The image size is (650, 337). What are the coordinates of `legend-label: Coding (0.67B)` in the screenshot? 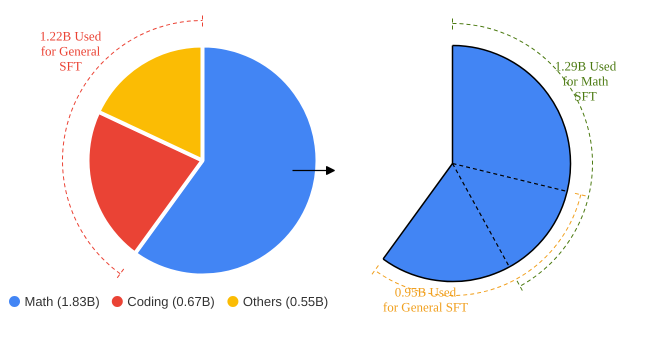 It's located at (171, 301).